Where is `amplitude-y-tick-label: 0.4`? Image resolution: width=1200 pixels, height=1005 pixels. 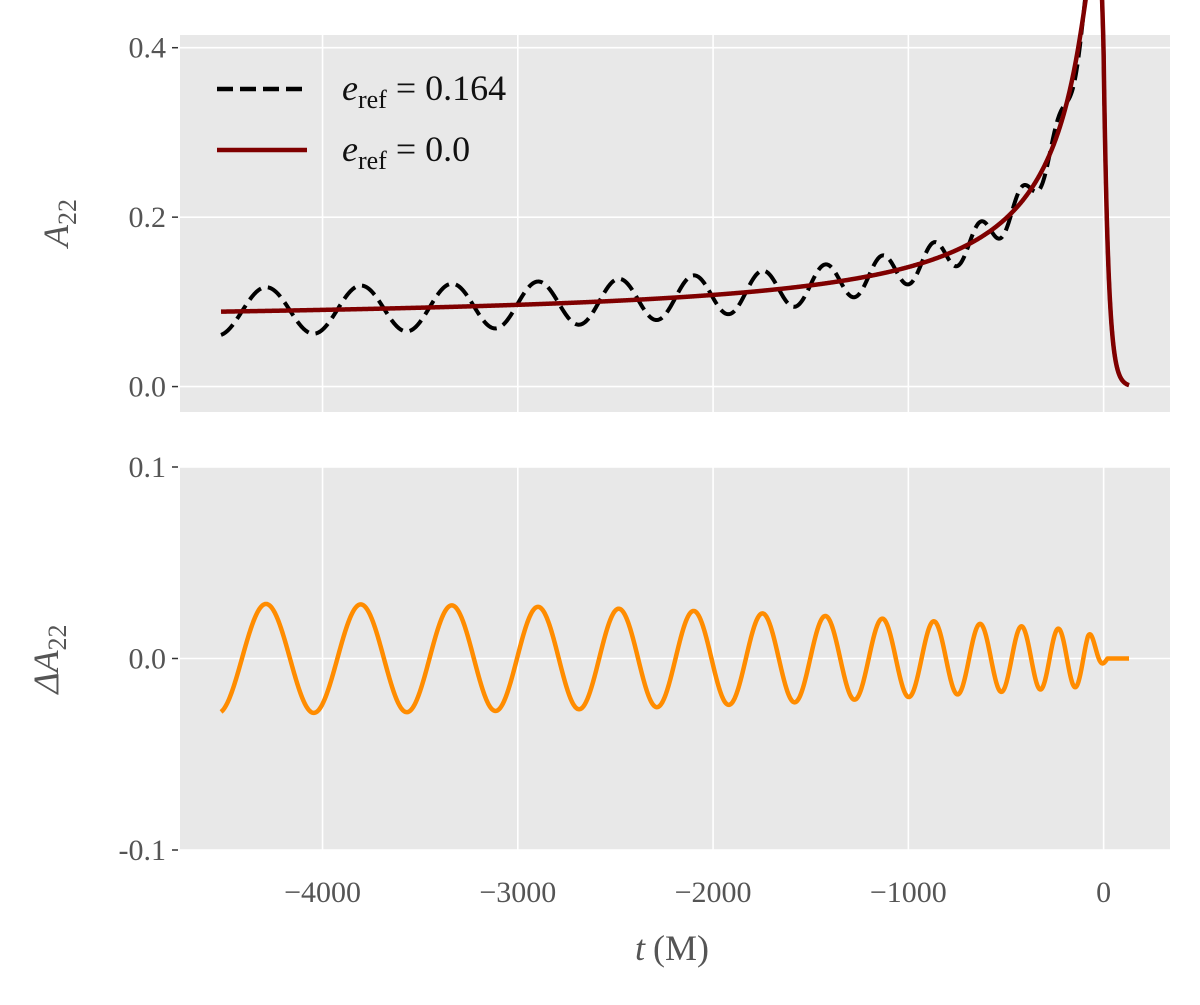
amplitude-y-tick-label: 0.4 is located at coordinates (148, 48).